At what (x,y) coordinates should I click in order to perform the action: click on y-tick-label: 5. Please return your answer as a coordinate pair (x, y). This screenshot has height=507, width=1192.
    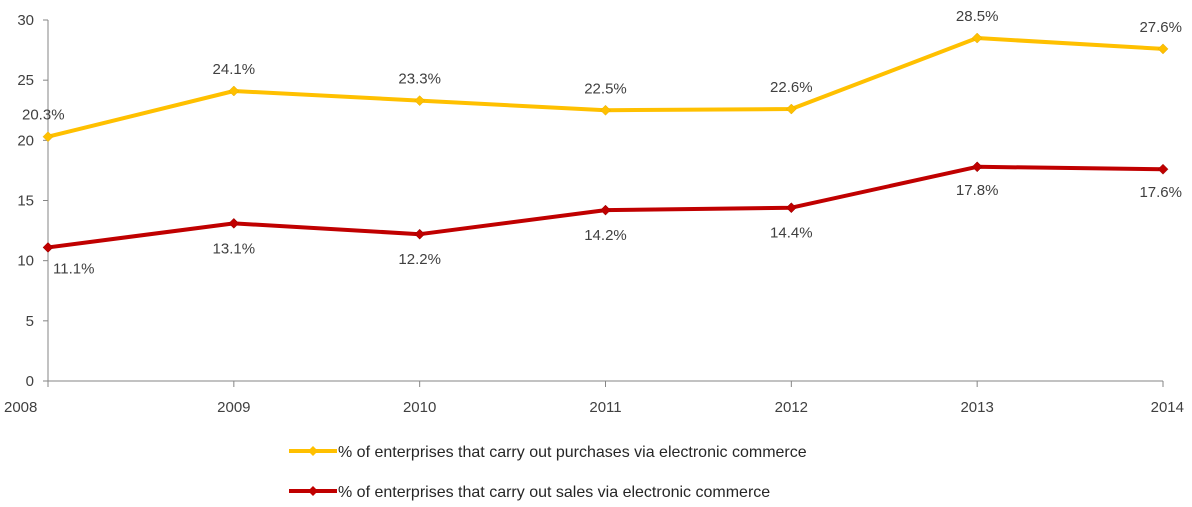
    Looking at the image, I should click on (30, 321).